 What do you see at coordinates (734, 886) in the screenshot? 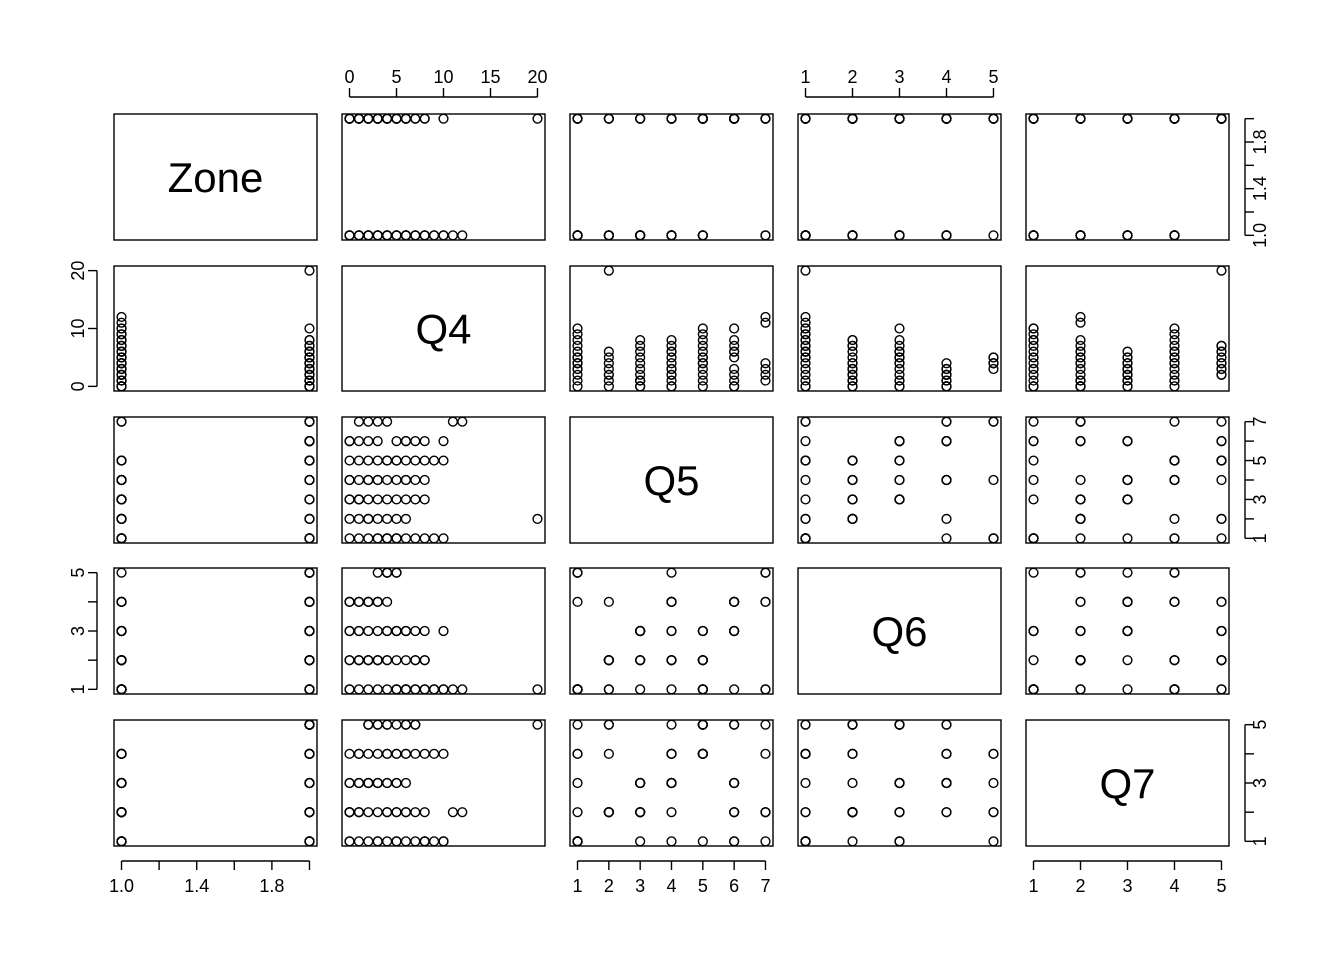
I see `tick-label: 6` at bounding box center [734, 886].